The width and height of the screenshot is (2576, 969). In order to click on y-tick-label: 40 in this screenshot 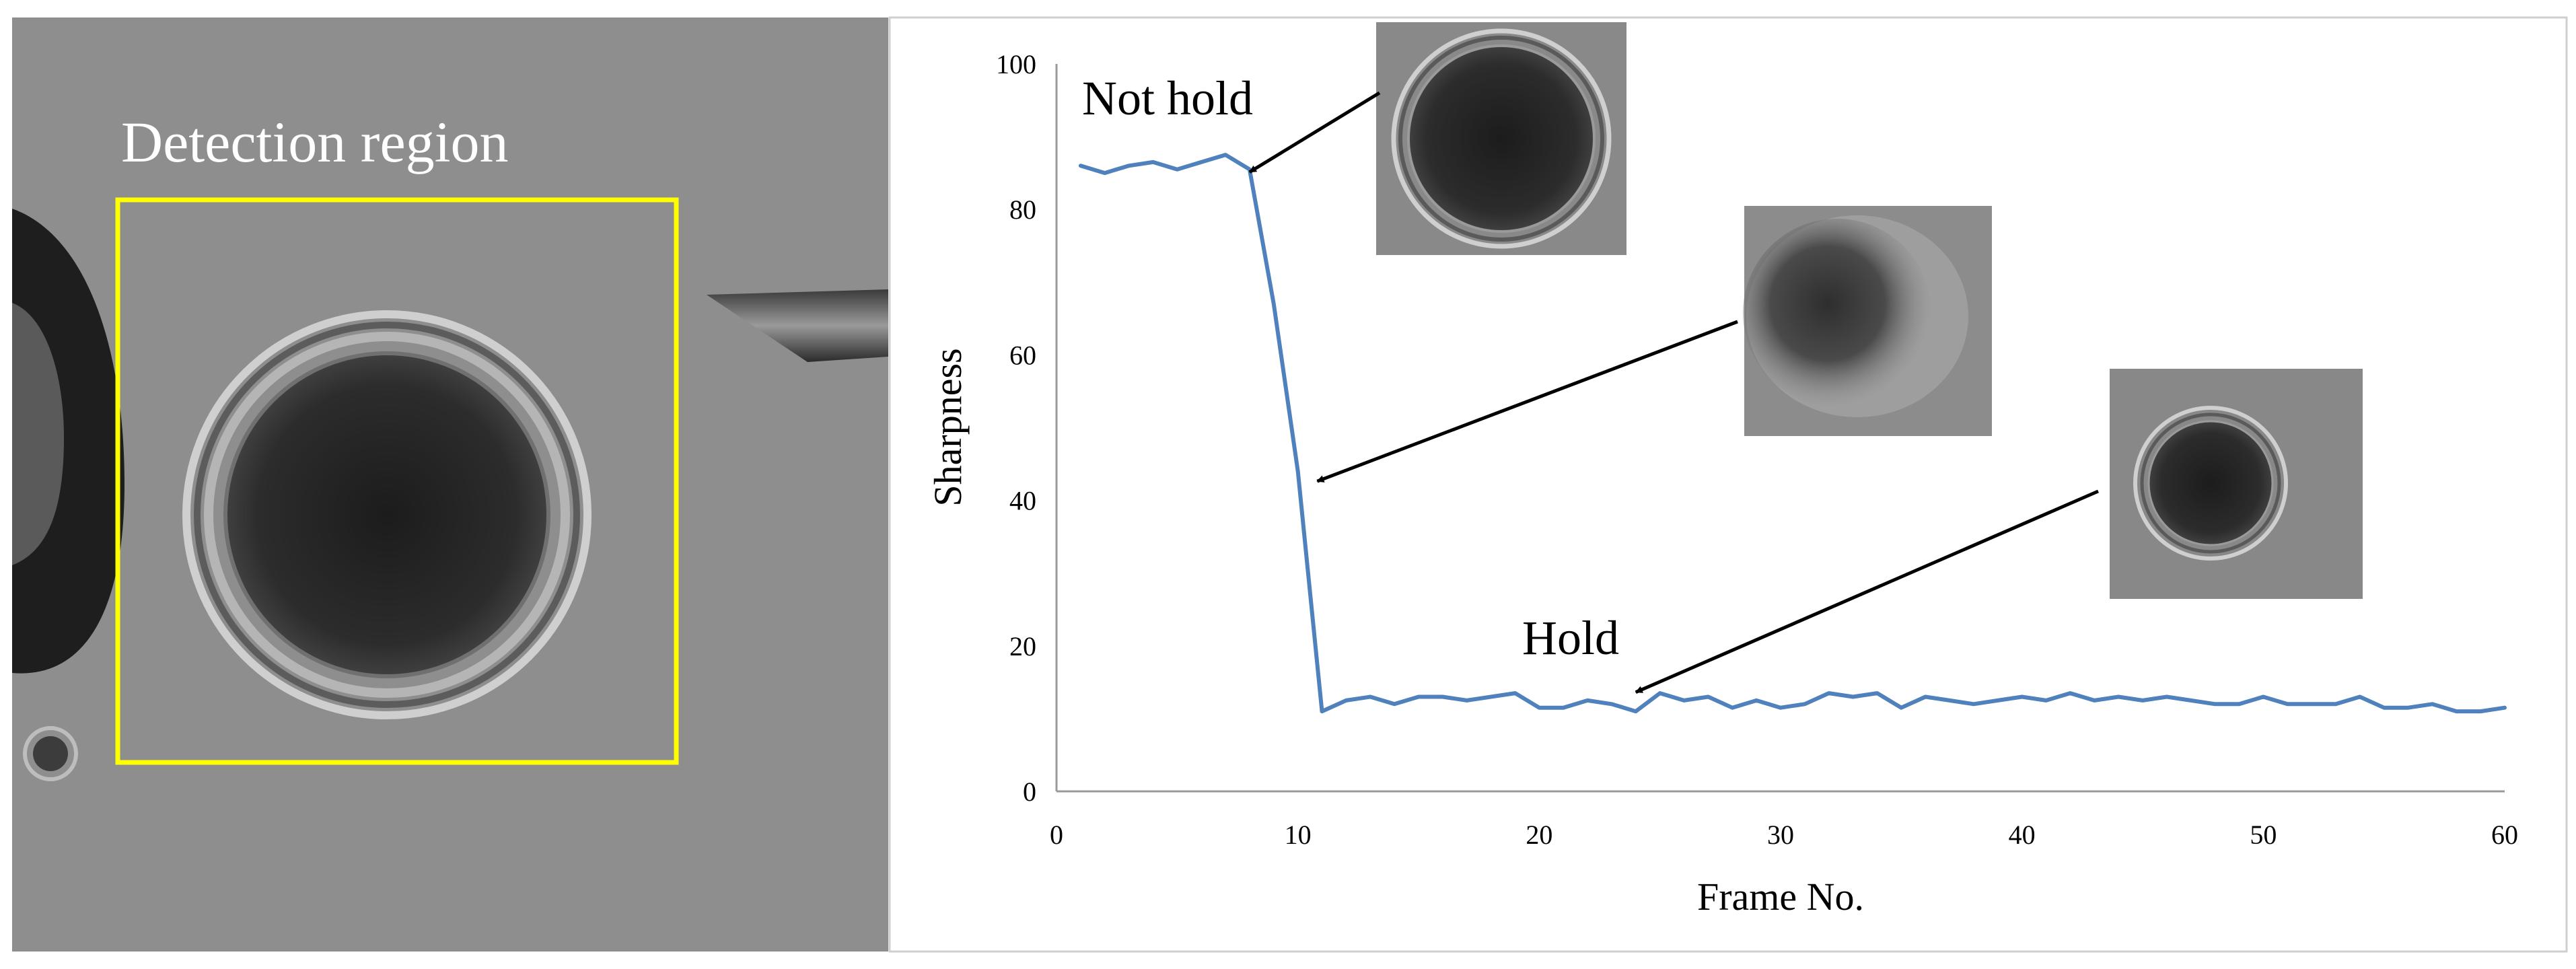, I will do `click(1022, 501)`.